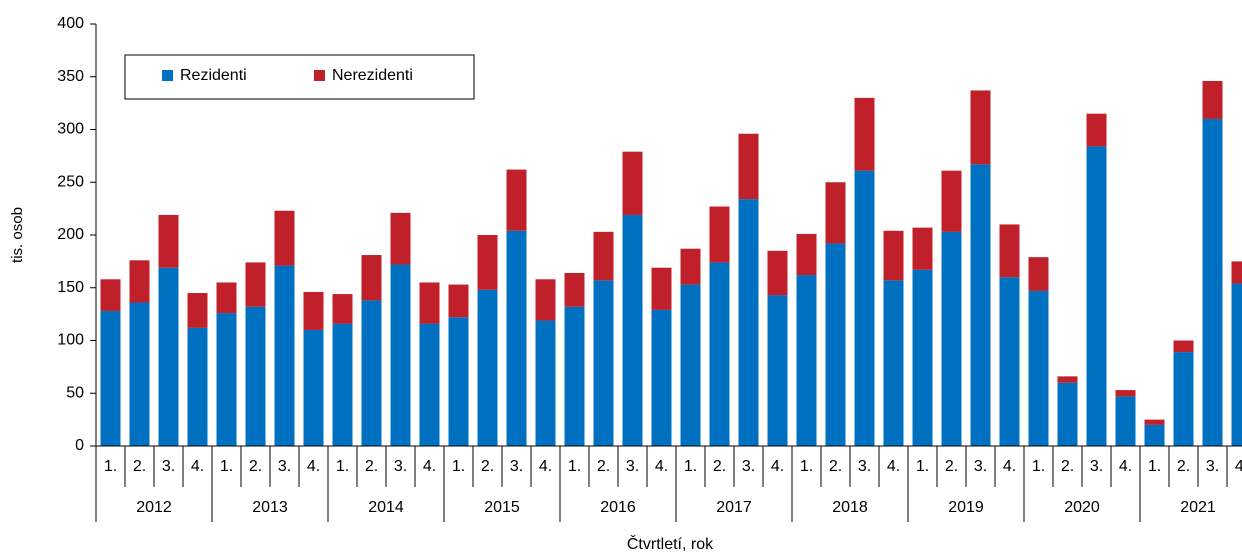  Describe the element at coordinates (70, 234) in the screenshot. I see `y-tick-label: 200` at that location.